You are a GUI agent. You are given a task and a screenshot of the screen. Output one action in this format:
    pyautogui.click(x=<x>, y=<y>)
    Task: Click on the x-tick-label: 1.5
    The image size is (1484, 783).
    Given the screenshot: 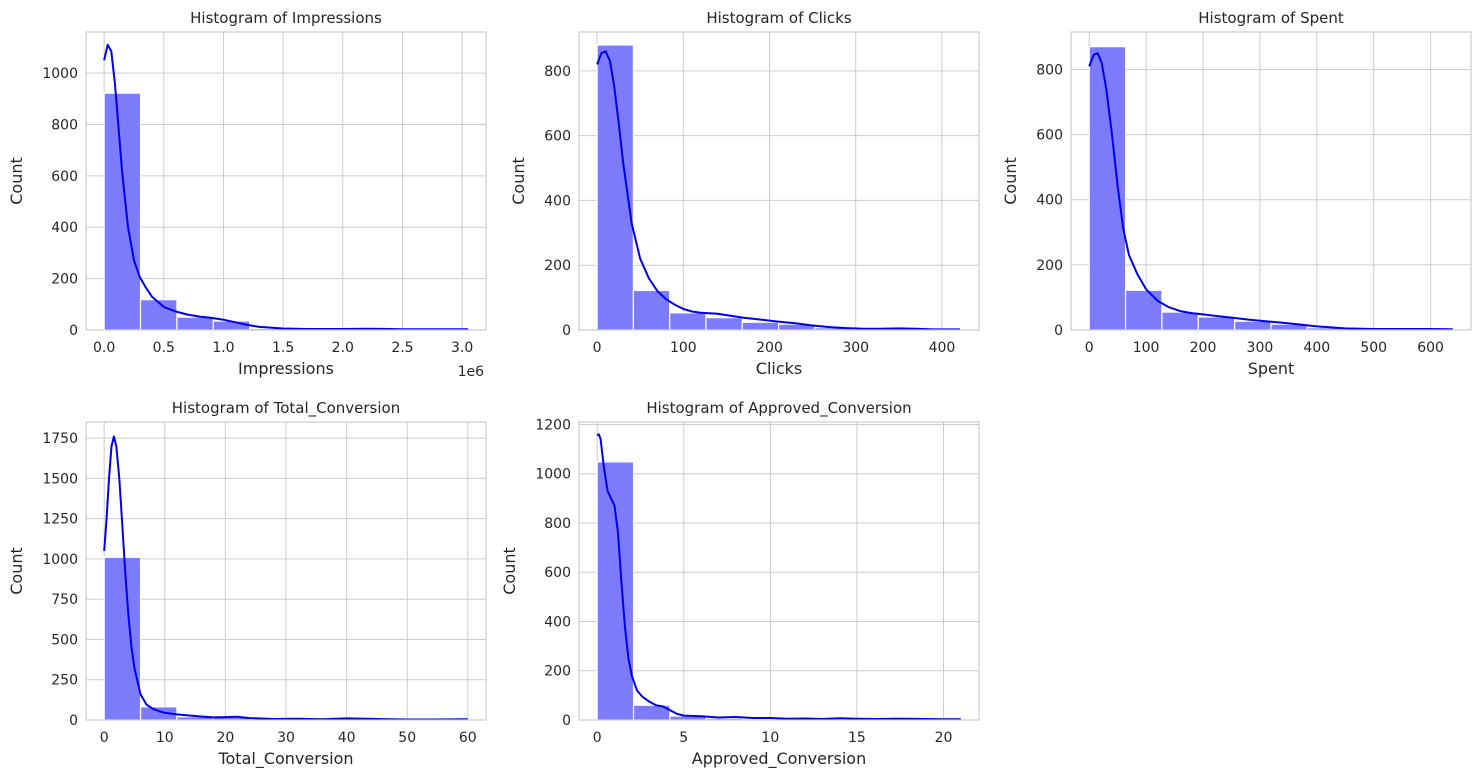 What is the action you would take?
    pyautogui.click(x=283, y=348)
    